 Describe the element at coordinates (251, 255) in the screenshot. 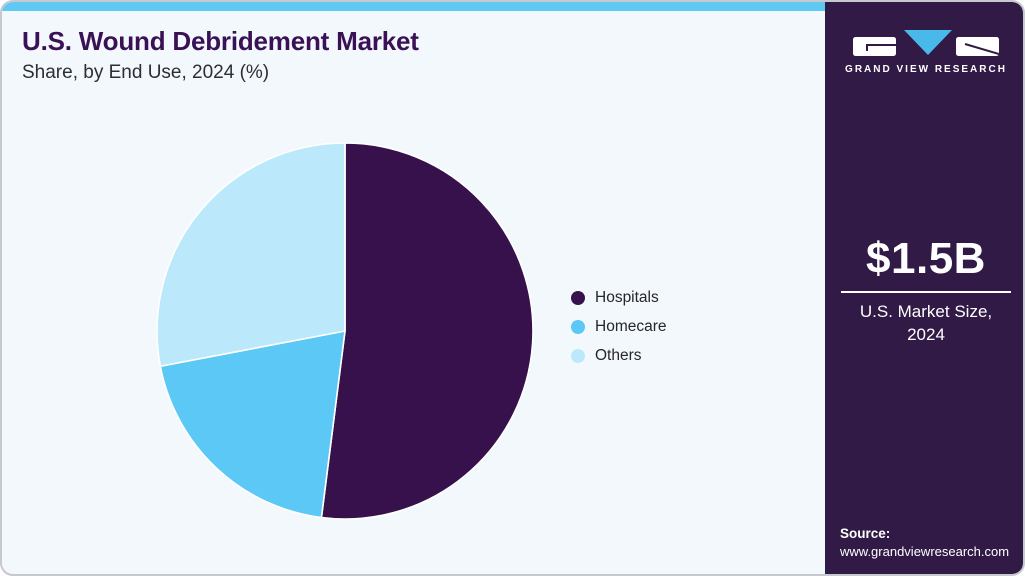

I see `pie-slice-others` at that location.